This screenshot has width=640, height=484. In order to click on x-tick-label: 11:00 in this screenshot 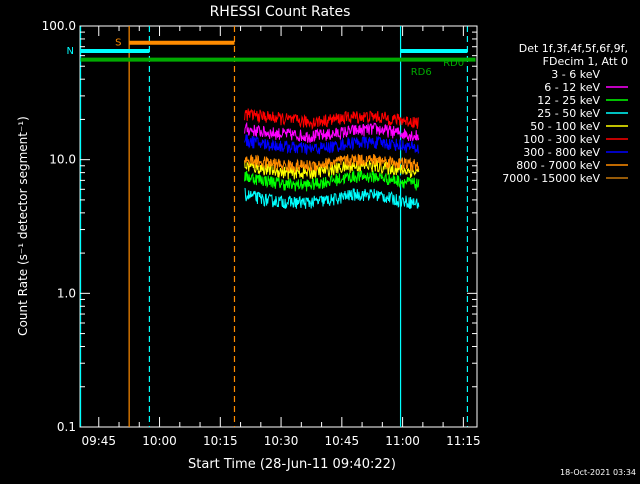, I will do `click(402, 441)`.